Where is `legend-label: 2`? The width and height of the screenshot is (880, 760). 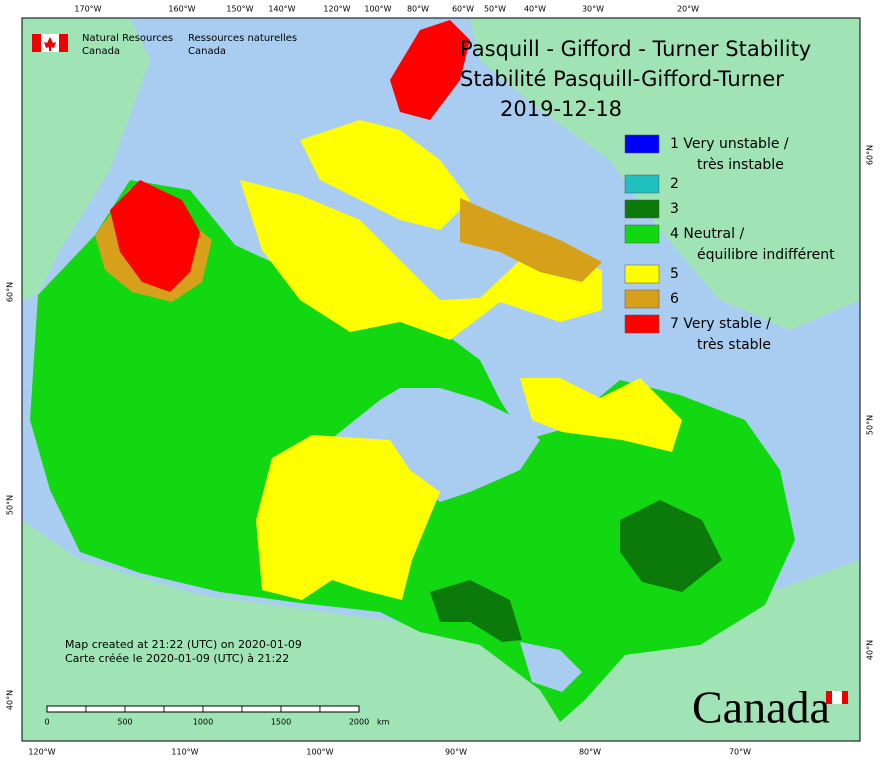 legend-label: 2 is located at coordinates (674, 184).